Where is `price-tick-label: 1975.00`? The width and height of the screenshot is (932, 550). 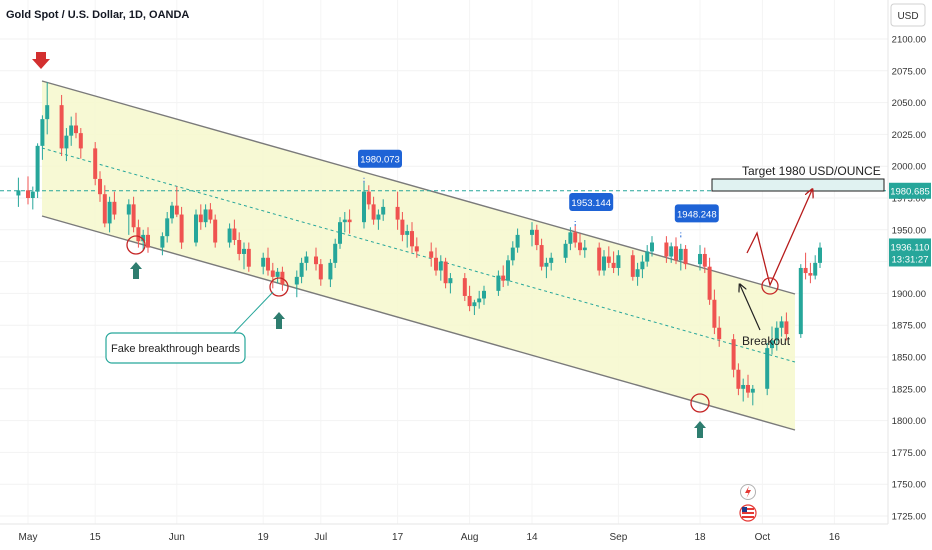
price-tick-label: 1975.00 is located at coordinates (909, 199).